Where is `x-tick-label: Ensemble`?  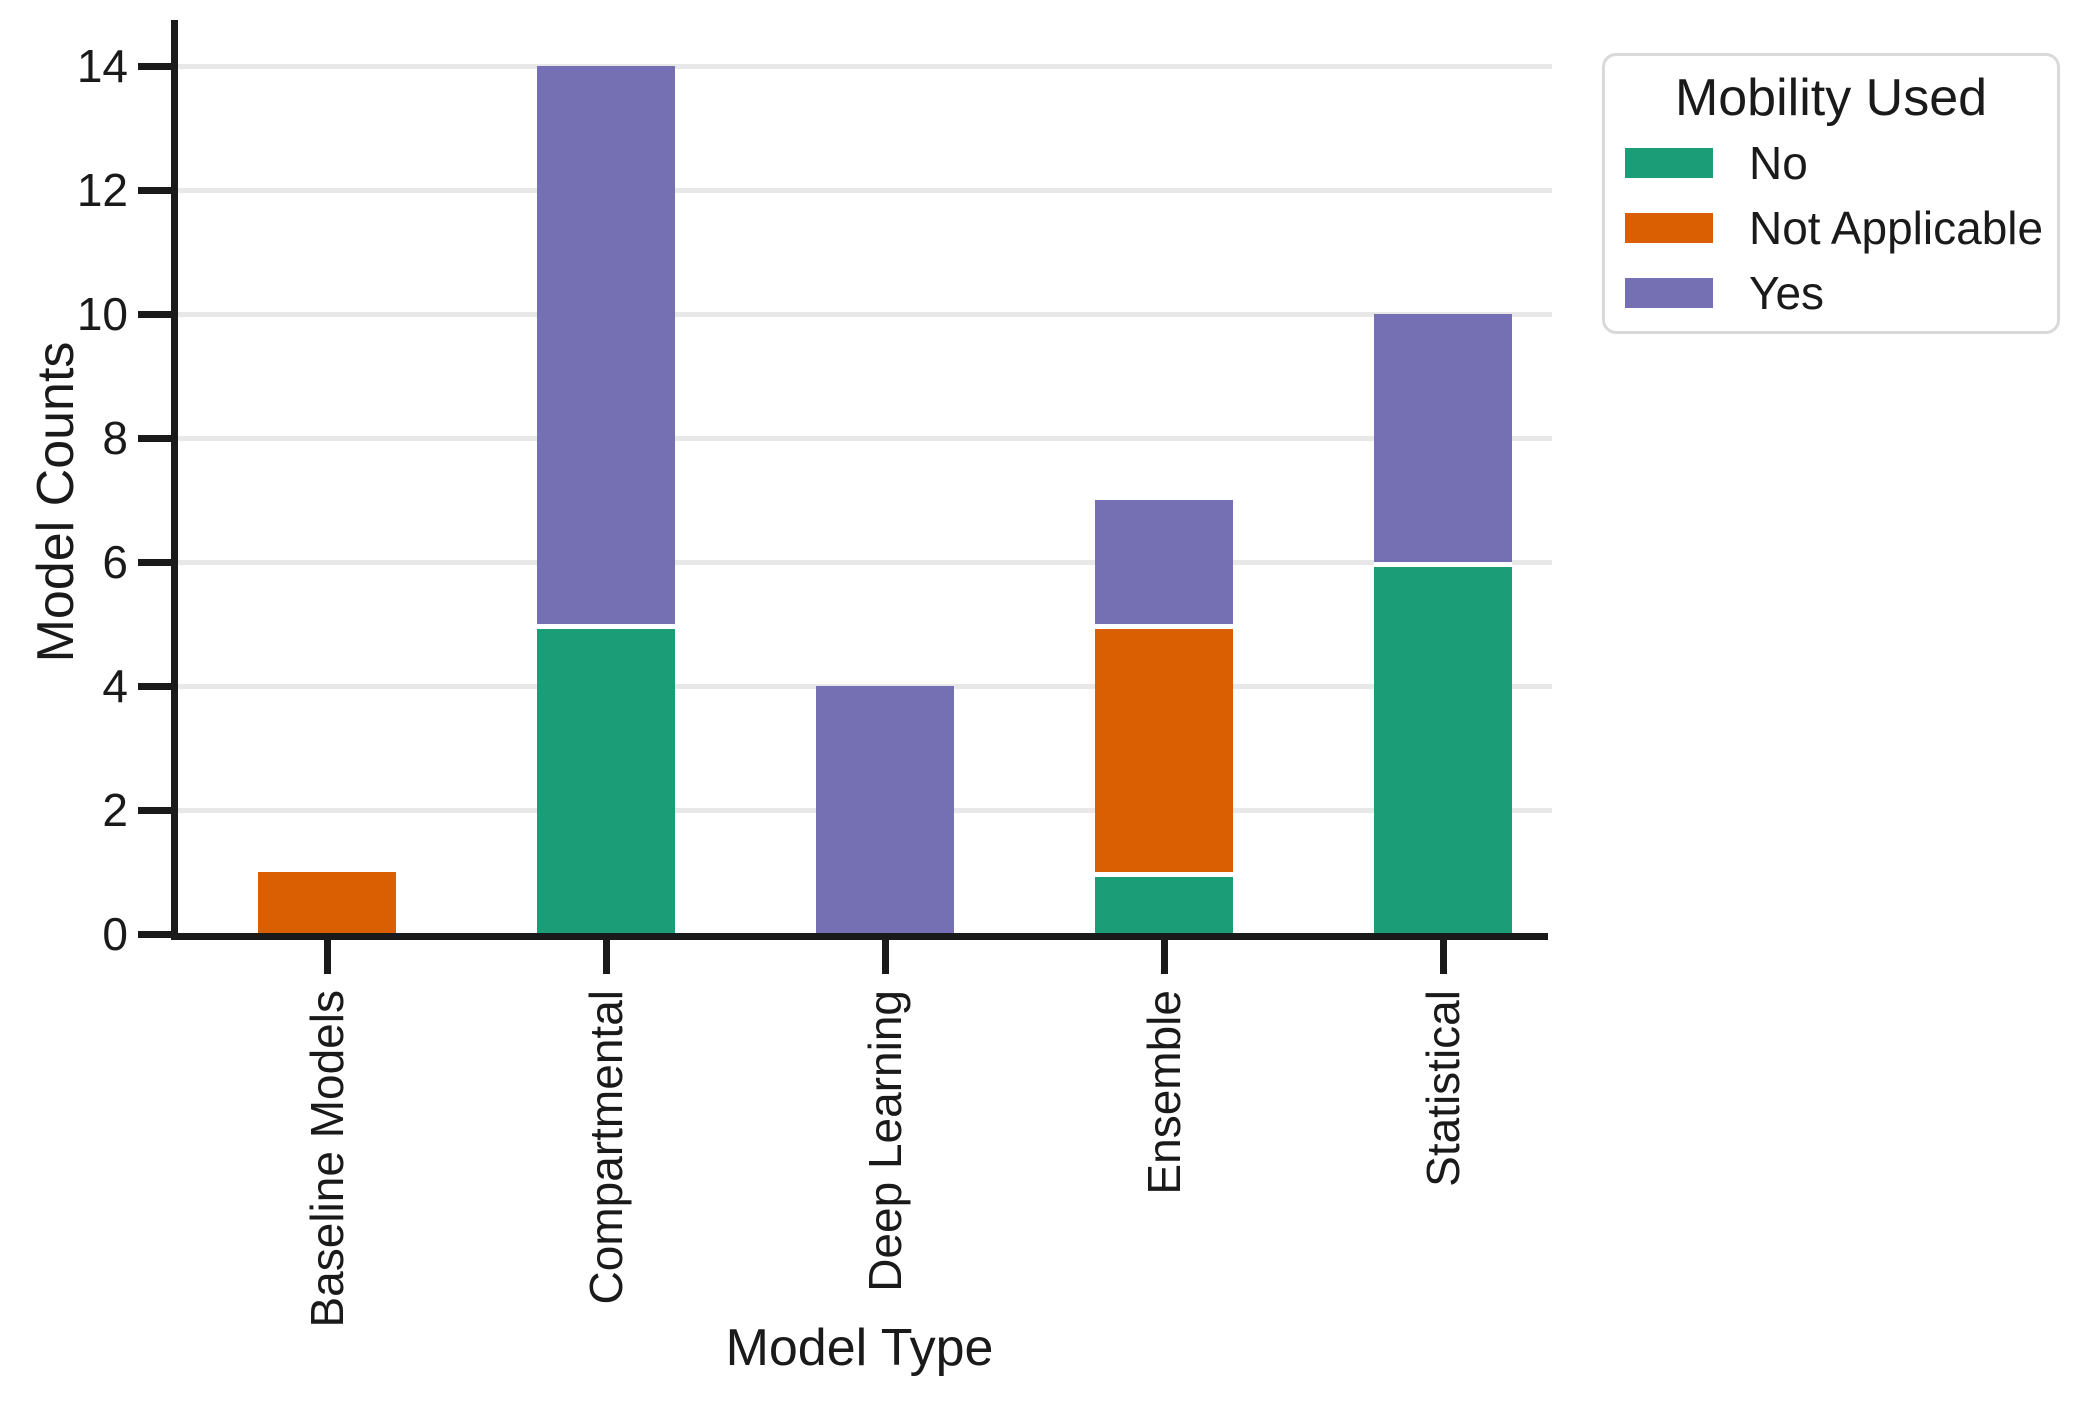 x-tick-label: Ensemble is located at coordinates (1164, 1092).